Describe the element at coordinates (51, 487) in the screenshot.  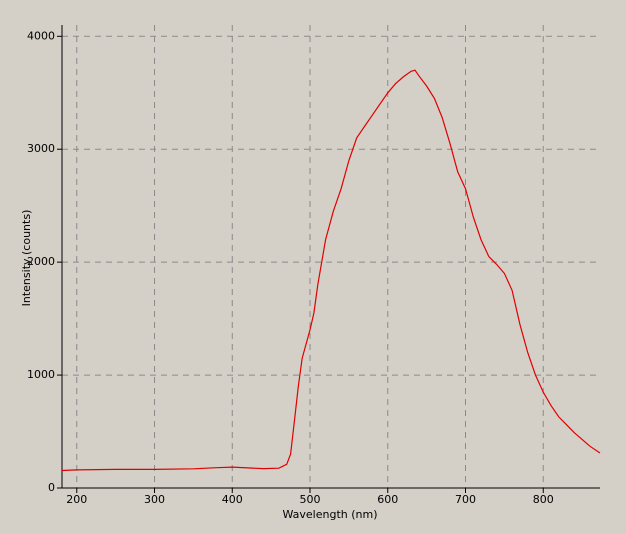
I see `y-tick-label: 0` at that location.